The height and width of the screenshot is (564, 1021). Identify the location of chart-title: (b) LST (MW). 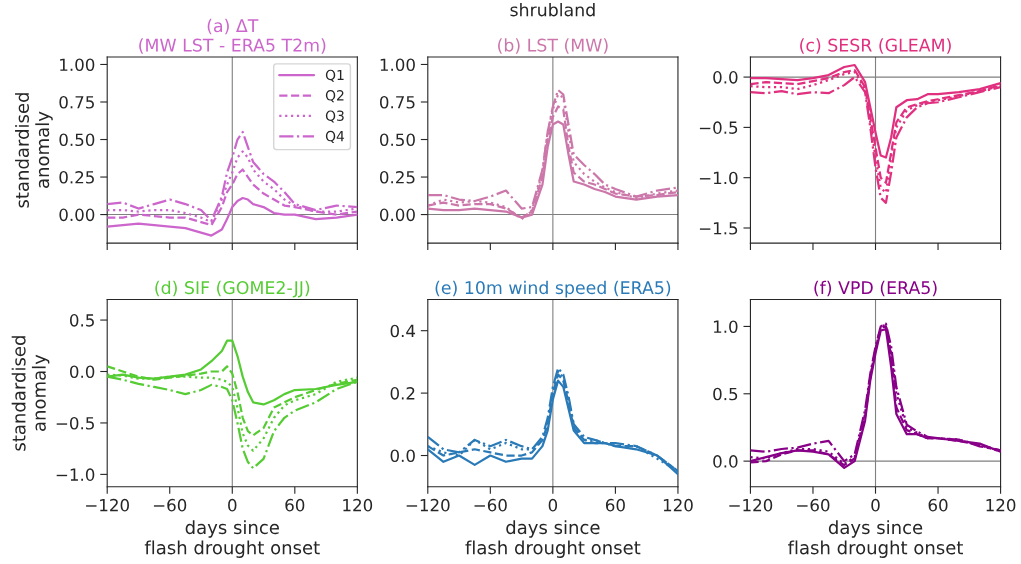
(553, 46).